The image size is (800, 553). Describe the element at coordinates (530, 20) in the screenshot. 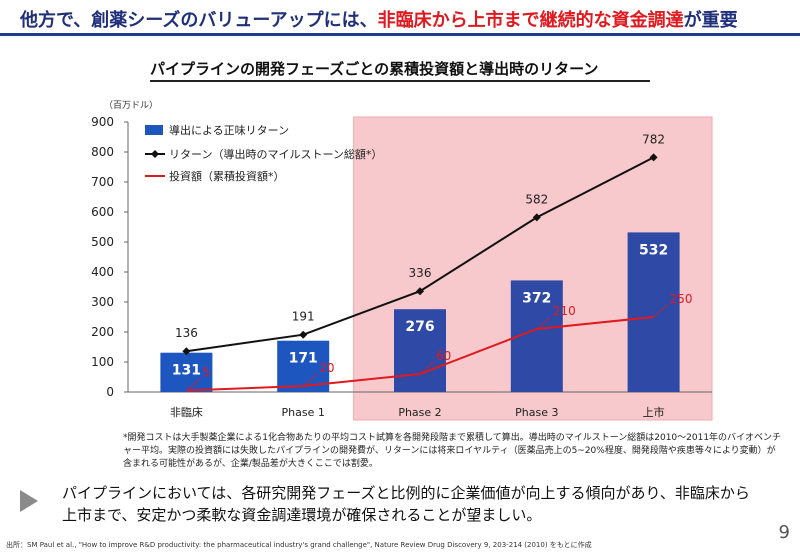

I see `headline-highlight: 非臨床から上市まで継続的な資金調達` at that location.